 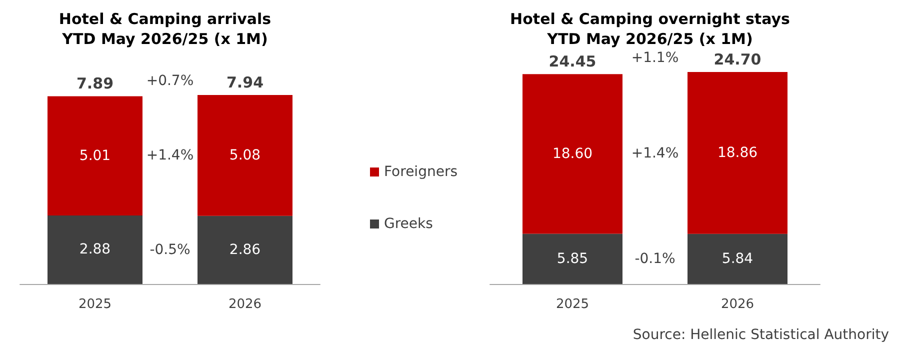 I want to click on data-label: 2.86, so click(x=245, y=250).